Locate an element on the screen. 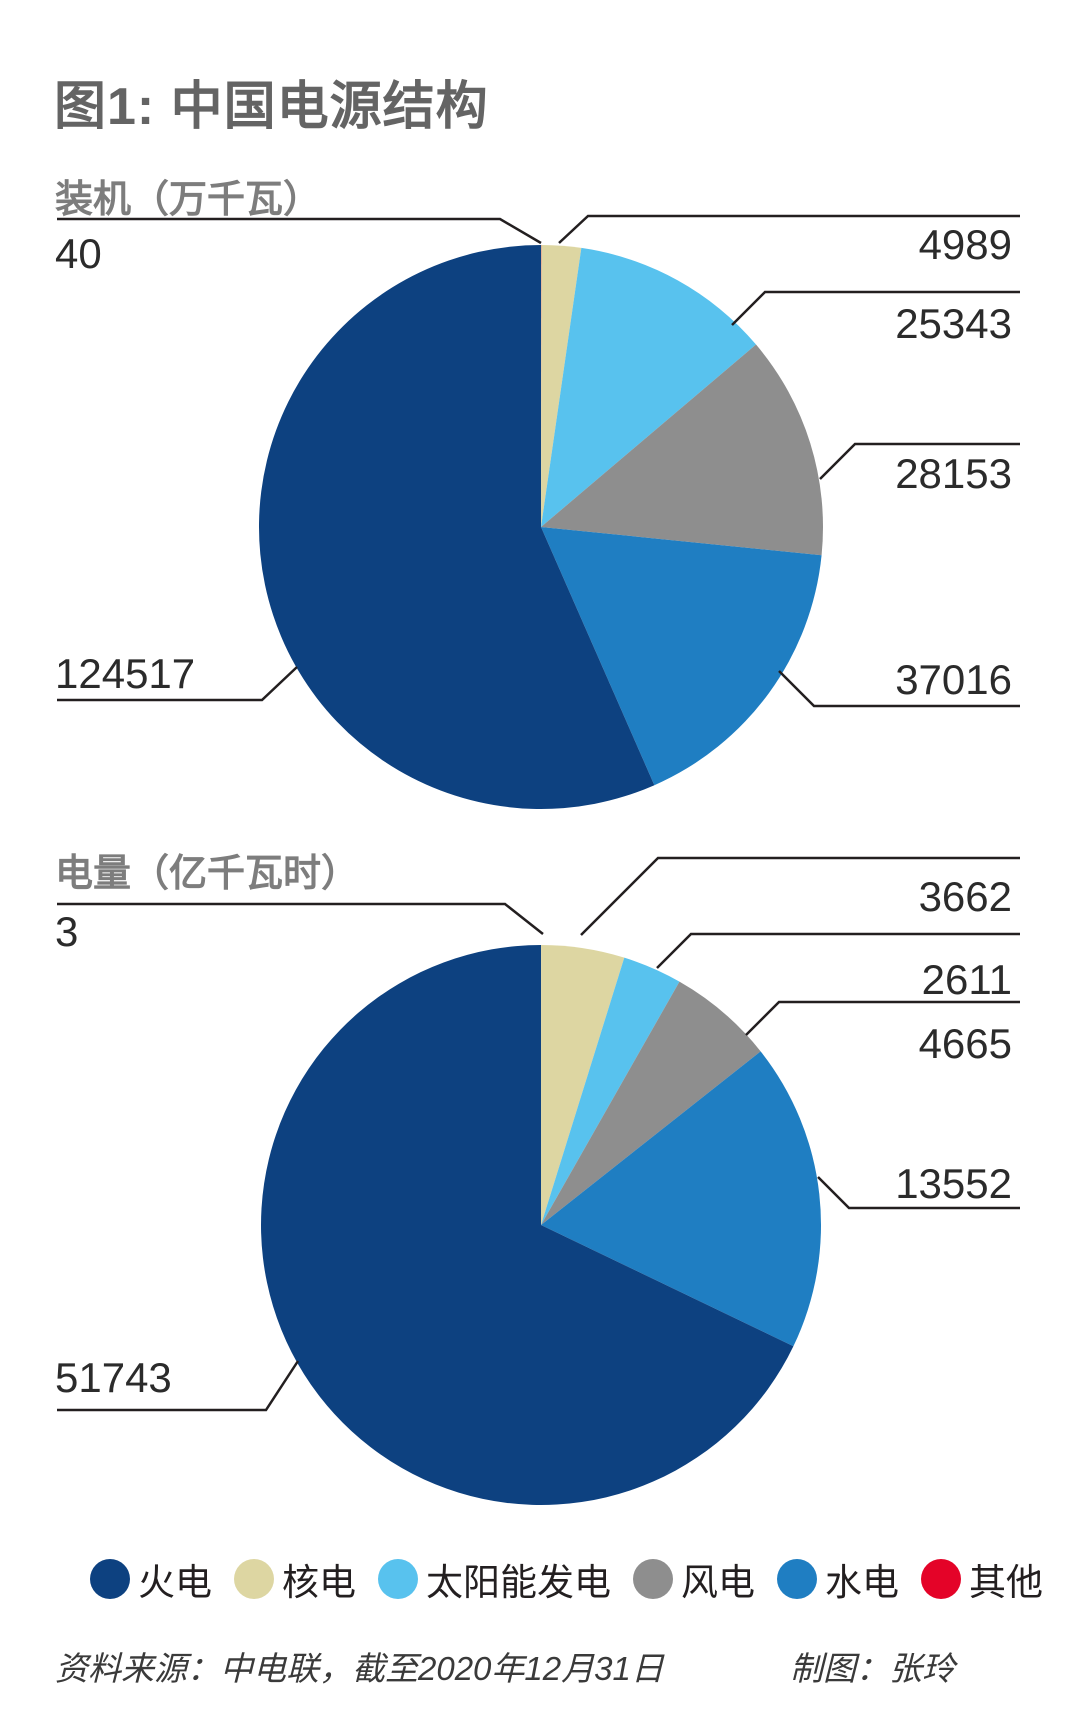 Image resolution: width=1080 pixels, height=1729 pixels. value-label-hydro: 13552 is located at coordinates (953, 1183).